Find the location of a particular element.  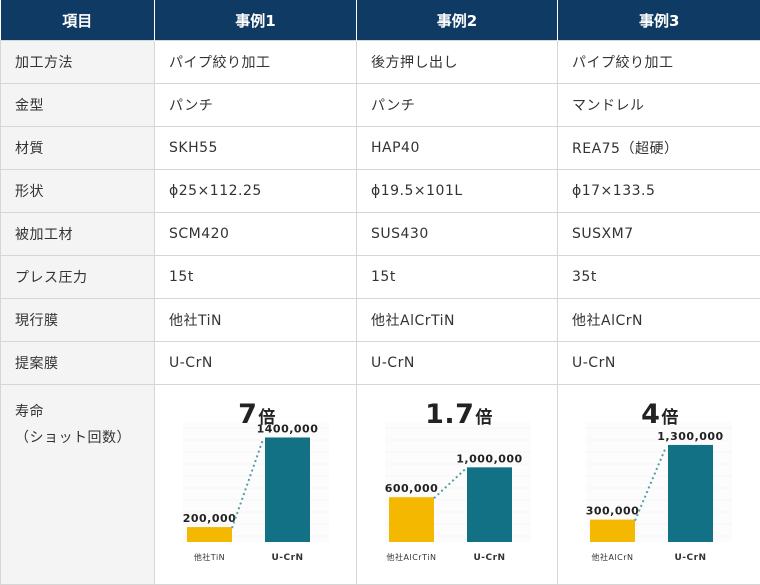

row-press-pressure: プレス圧力 15t 15t 35t is located at coordinates (380, 277).